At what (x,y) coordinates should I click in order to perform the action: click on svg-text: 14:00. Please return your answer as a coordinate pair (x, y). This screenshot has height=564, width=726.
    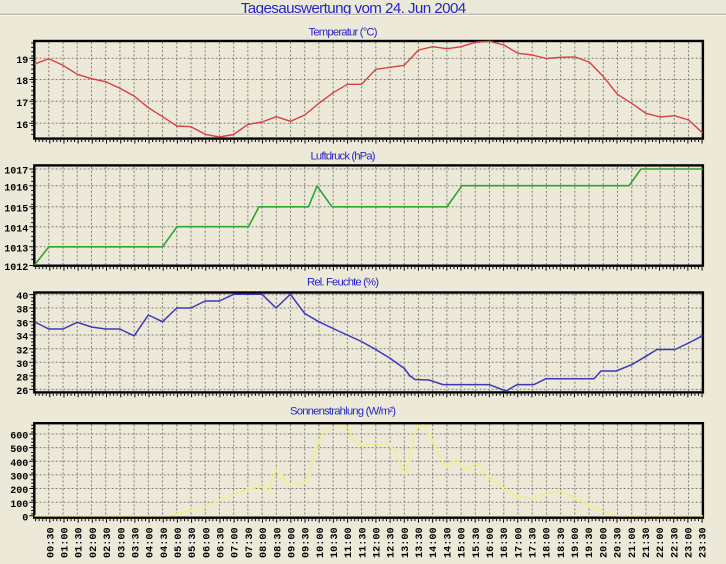
    Looking at the image, I should click on (434, 542).